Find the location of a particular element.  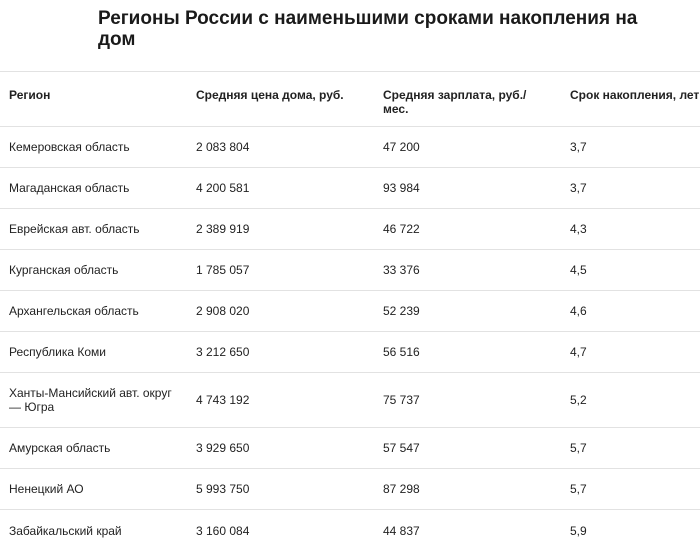

table-row: Кемеровская область 2 083 804 47 200 3,7 is located at coordinates (350, 147).